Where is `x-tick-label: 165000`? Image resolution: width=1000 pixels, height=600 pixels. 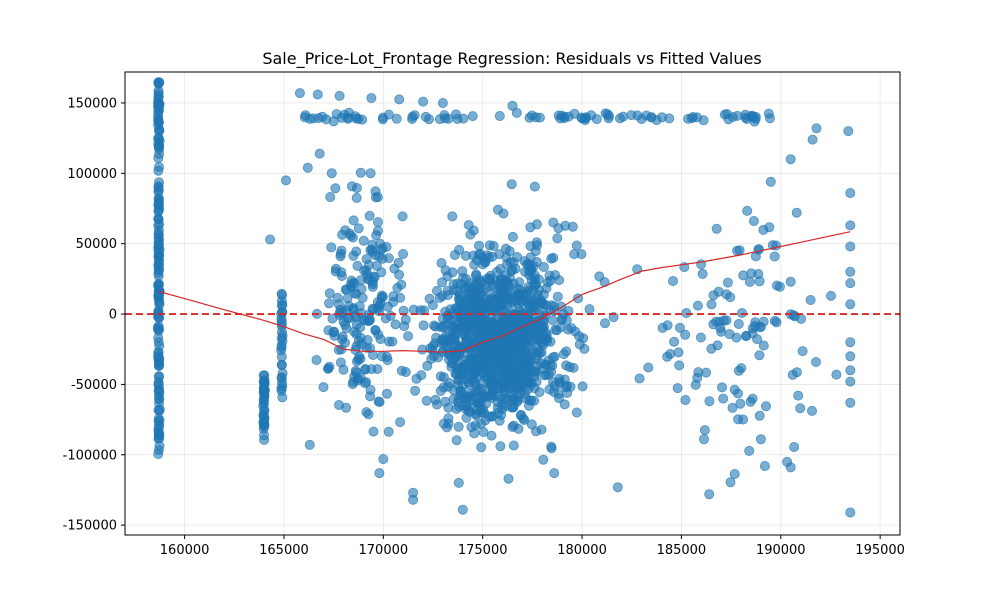
x-tick-label: 165000 is located at coordinates (284, 550).